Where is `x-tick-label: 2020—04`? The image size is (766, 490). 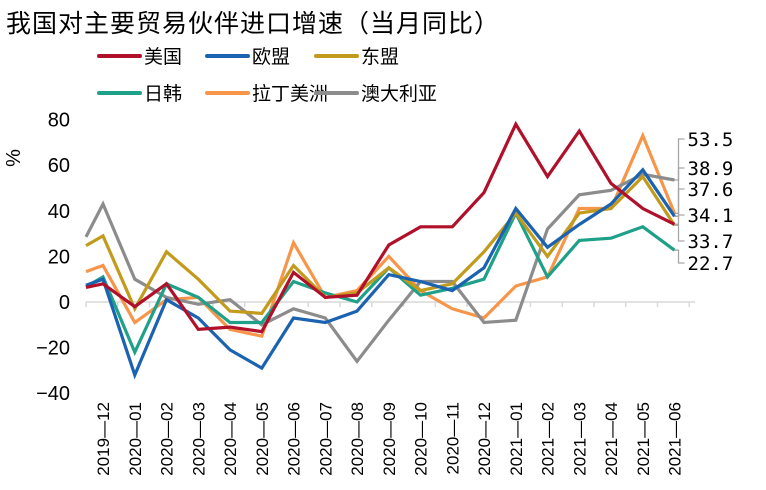 x-tick-label: 2020—04 is located at coordinates (230, 439).